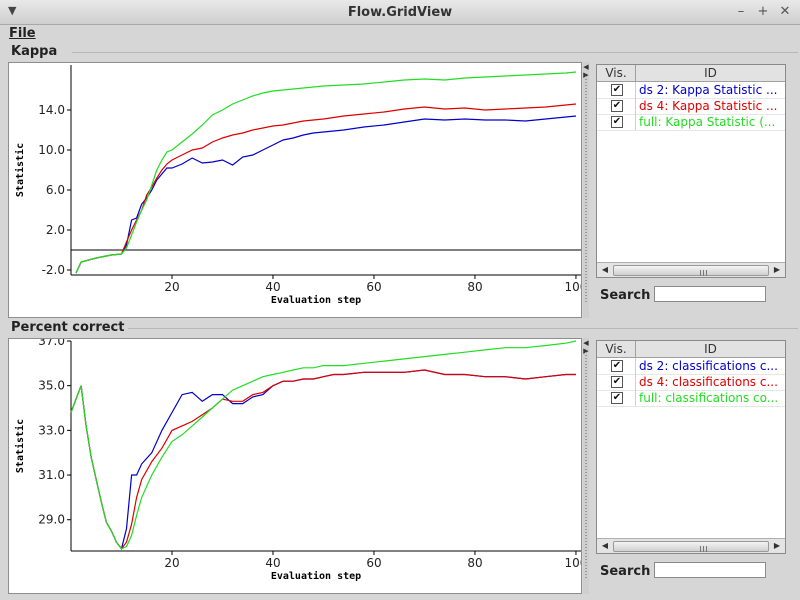  I want to click on y-tick-label: 6.0, so click(55, 190).